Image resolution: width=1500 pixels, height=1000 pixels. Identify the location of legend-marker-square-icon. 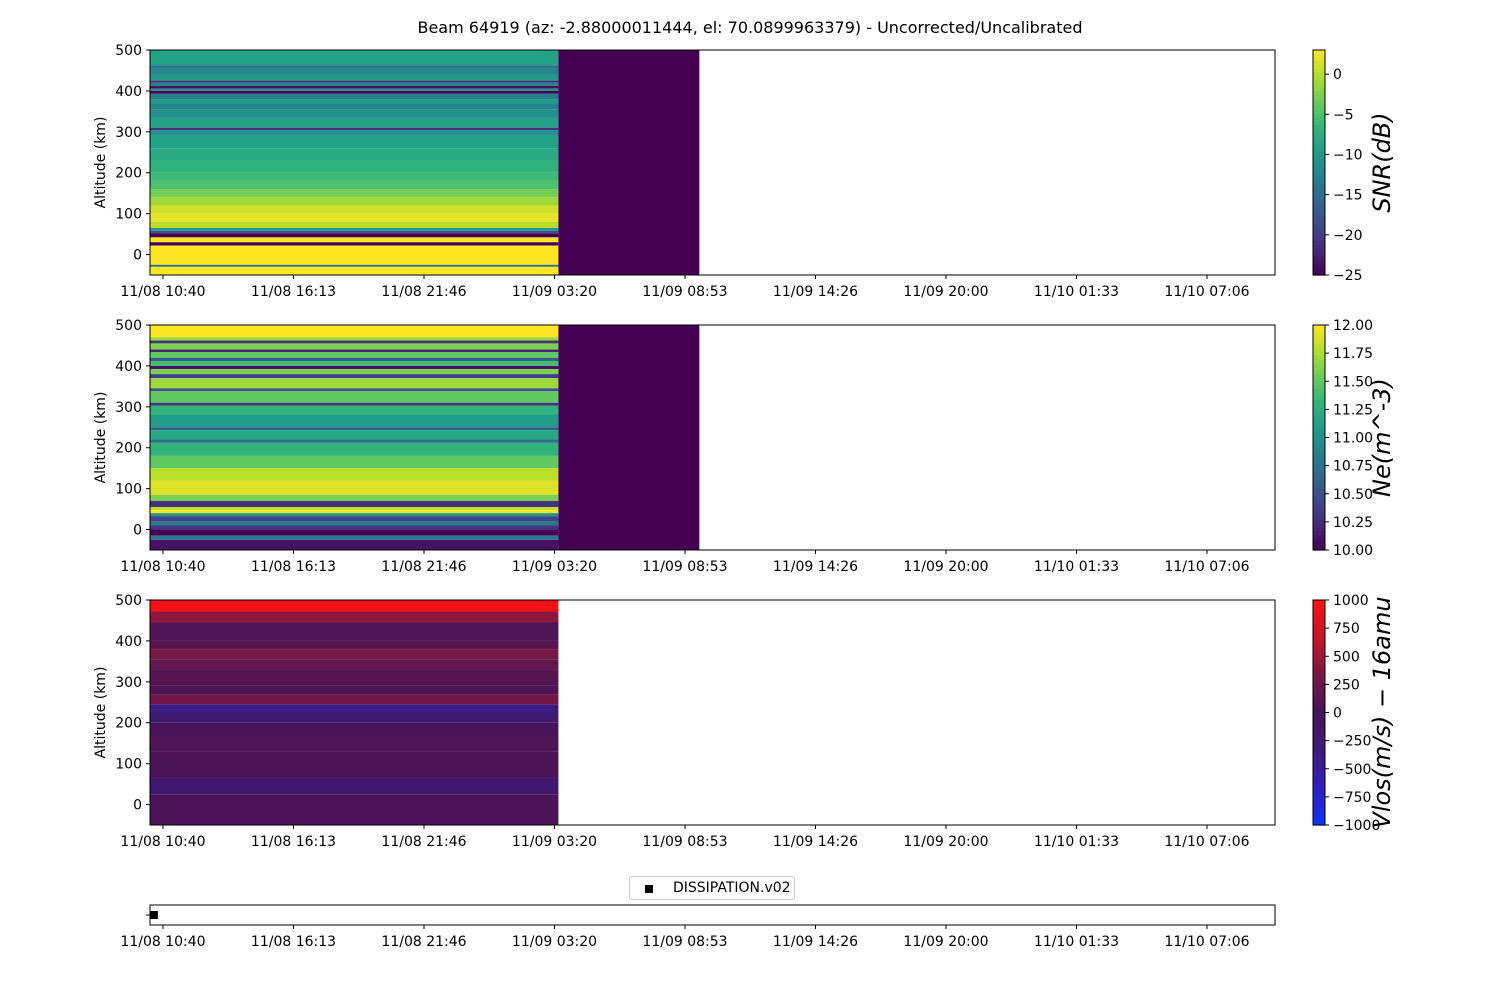
(649, 889).